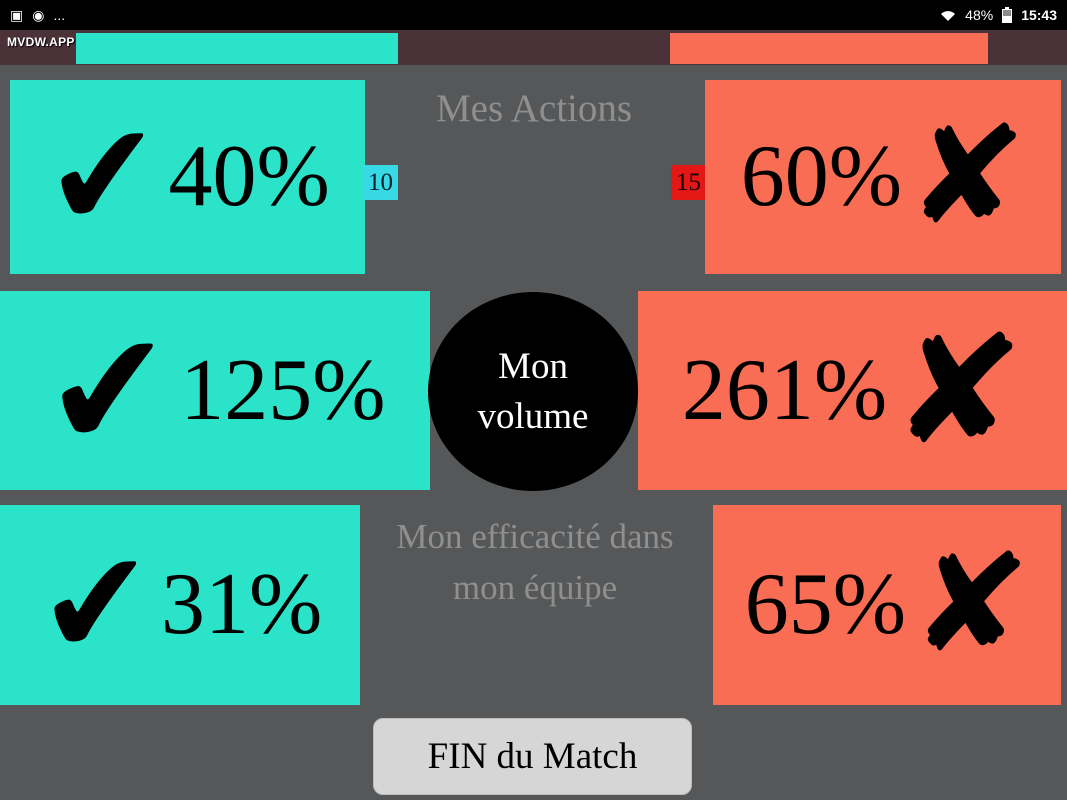 The width and height of the screenshot is (1067, 800). I want to click on app-title: MVDW.APP, so click(41, 42).